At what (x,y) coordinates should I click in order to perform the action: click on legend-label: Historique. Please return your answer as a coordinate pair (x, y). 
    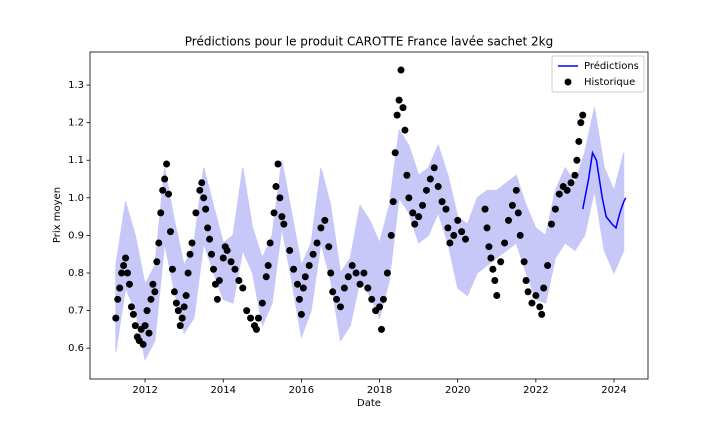
    Looking at the image, I should click on (609, 82).